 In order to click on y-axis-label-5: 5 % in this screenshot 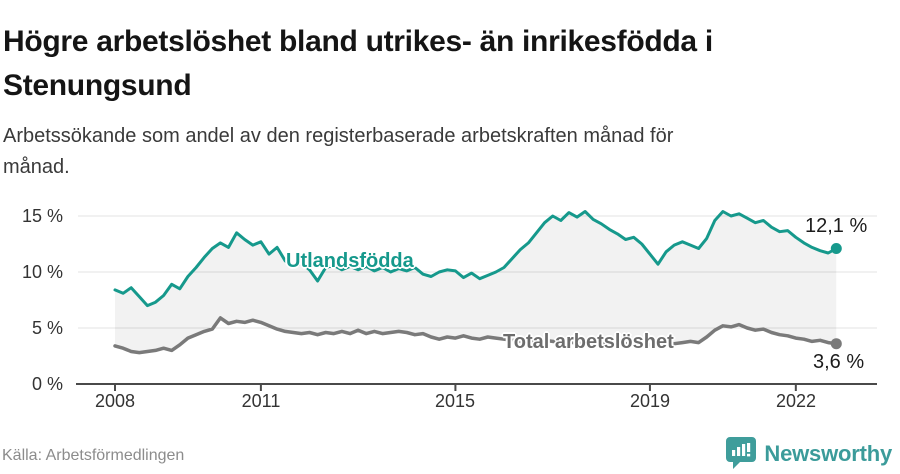, I will do `click(47, 328)`.